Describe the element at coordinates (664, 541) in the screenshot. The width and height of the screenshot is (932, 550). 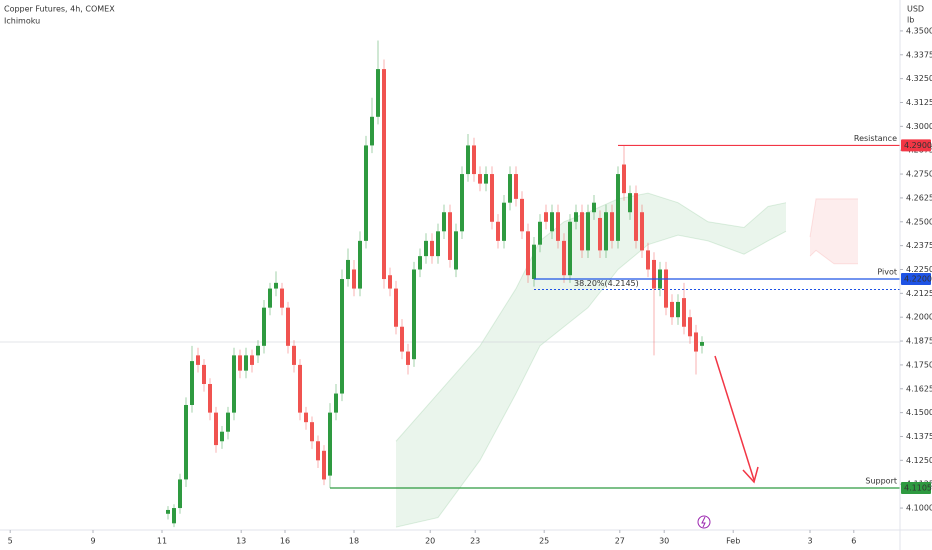
I see `x-tick-label: 30` at that location.